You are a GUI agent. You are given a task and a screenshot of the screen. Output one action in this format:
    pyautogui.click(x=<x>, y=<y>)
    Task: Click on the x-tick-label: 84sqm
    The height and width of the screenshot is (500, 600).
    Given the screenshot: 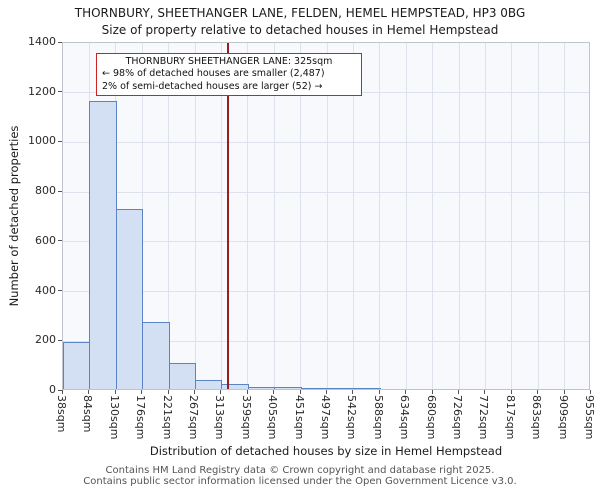 What is the action you would take?
    pyautogui.click(x=88, y=414)
    